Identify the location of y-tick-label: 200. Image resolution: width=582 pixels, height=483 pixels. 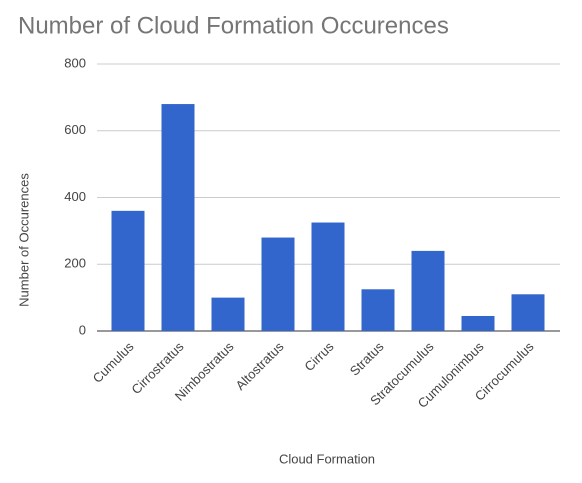
(75, 263).